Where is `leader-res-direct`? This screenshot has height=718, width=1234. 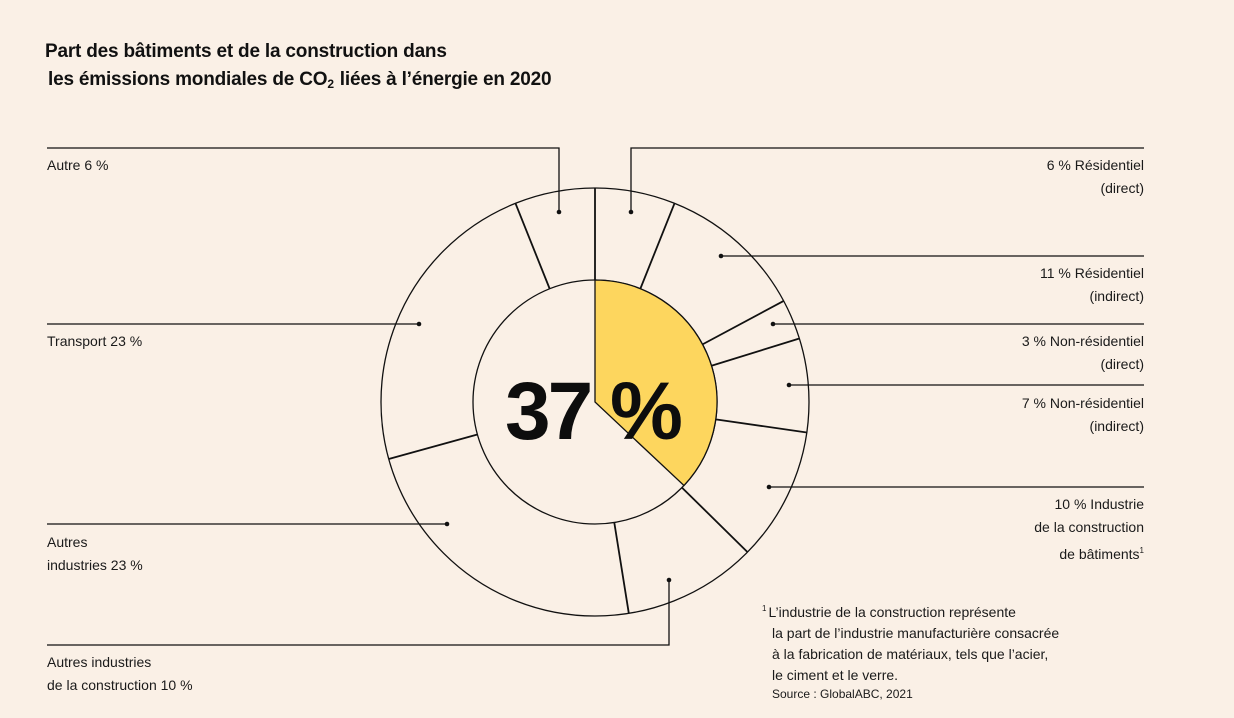
leader-res-direct is located at coordinates (887, 179).